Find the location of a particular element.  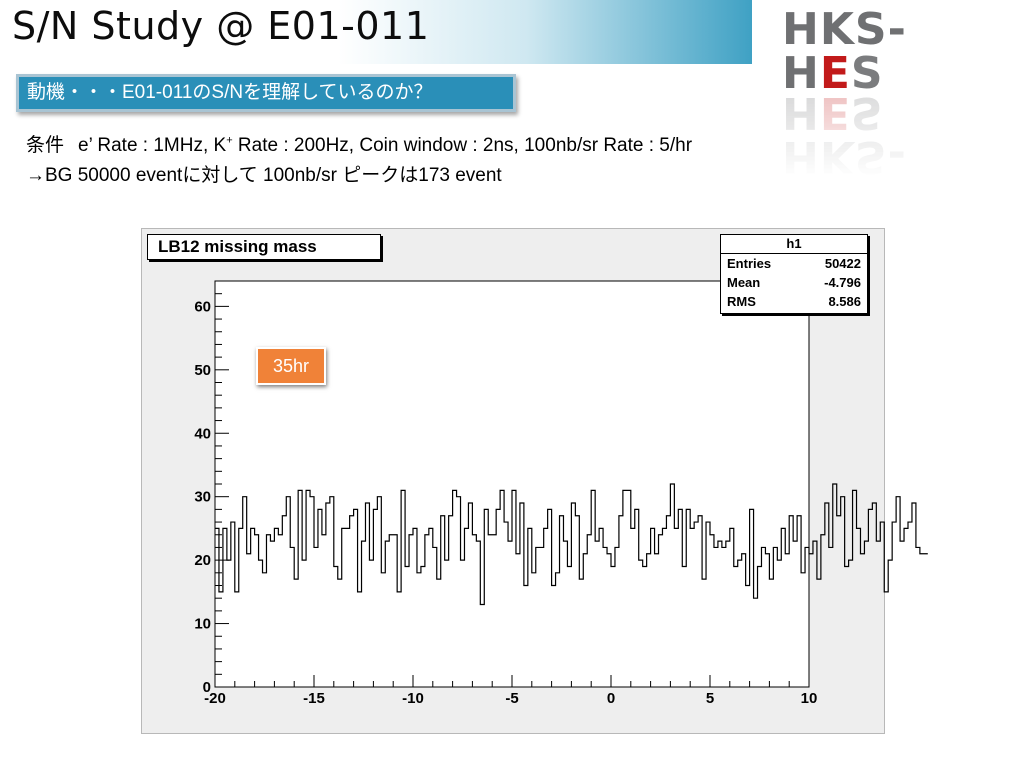

y-tick-label: 60 is located at coordinates (202, 306).